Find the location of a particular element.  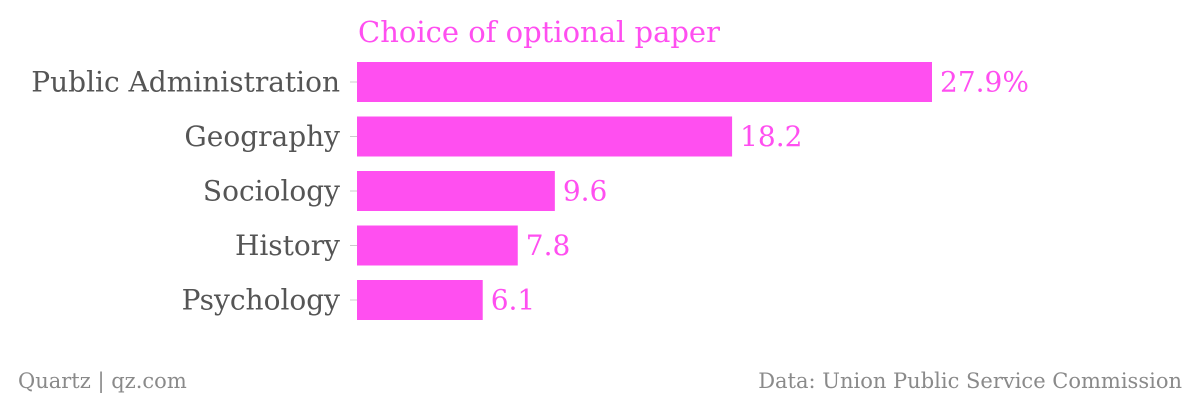

value-label-history: 7.8 is located at coordinates (548, 245).